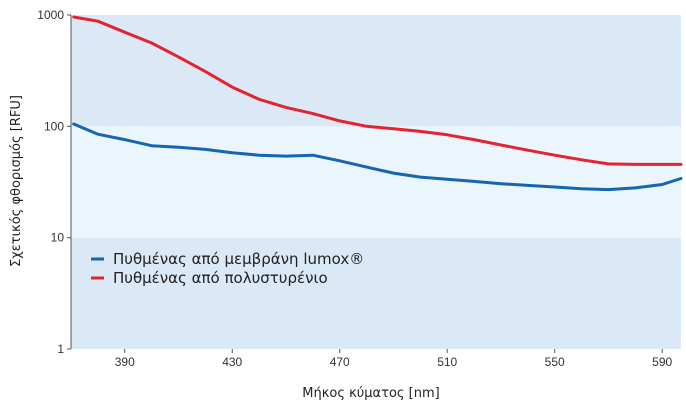  Describe the element at coordinates (54, 182) in the screenshot. I see `y-axis-ticks: 1 10 100 1000` at that location.